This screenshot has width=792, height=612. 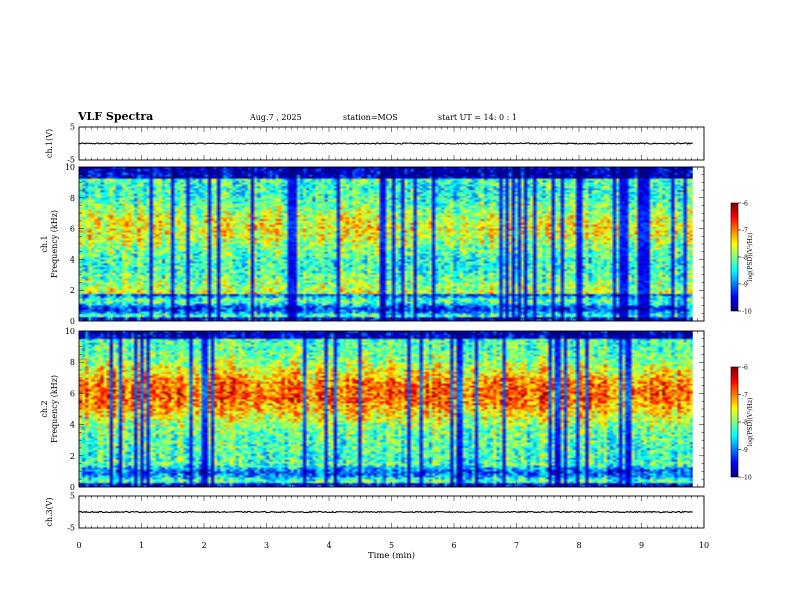 I want to click on y-tick-label: 0, so click(x=72, y=321).